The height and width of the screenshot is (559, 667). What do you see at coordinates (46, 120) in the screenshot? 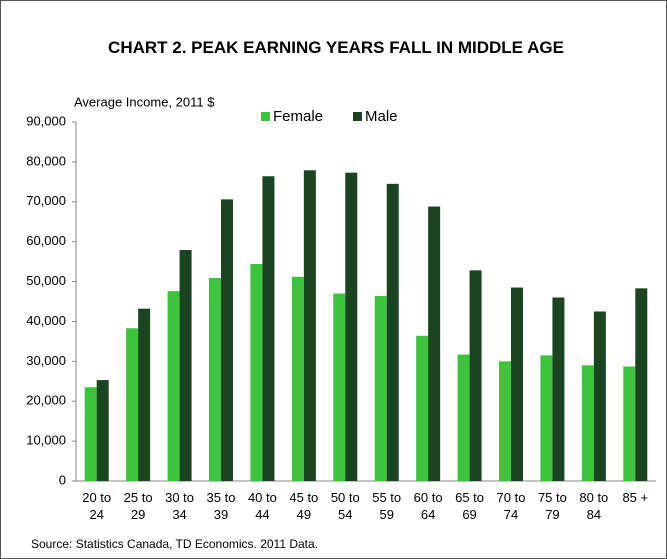
I see `y-tick-label: 90,000` at bounding box center [46, 120].